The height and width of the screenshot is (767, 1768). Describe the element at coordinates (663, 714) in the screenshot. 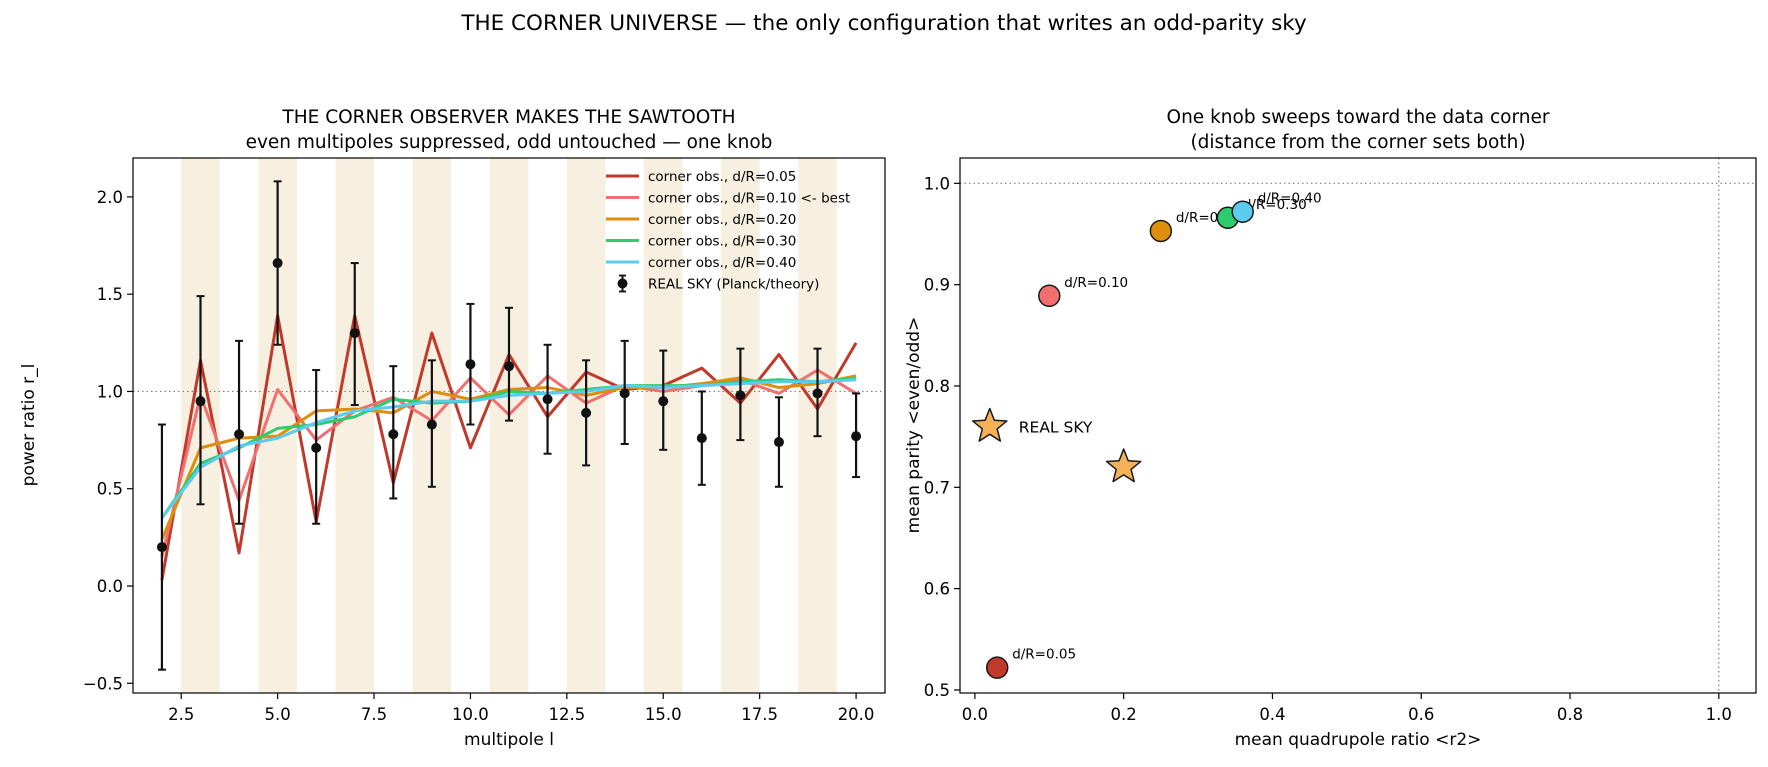

I see `left-x-tick-label-5: 15.0` at that location.